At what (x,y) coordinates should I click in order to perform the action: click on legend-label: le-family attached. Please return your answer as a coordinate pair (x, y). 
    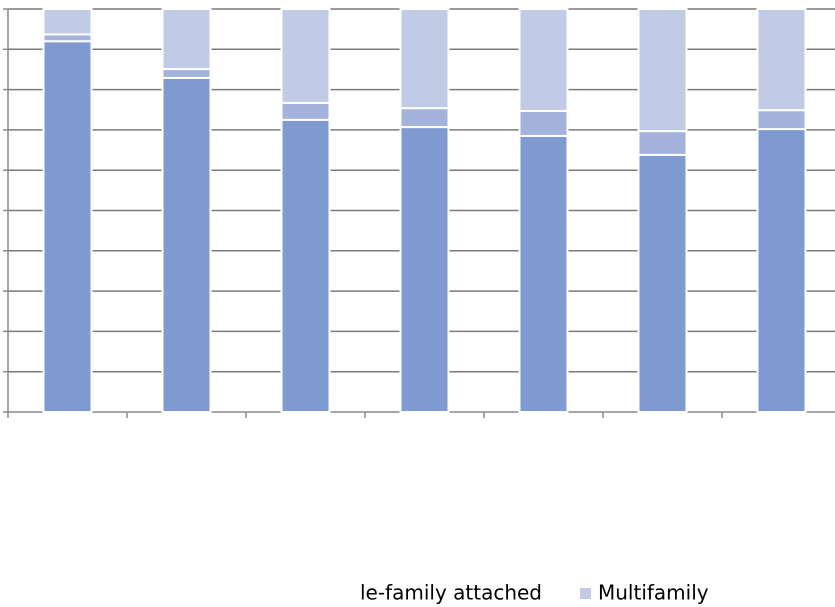
    Looking at the image, I should click on (451, 593).